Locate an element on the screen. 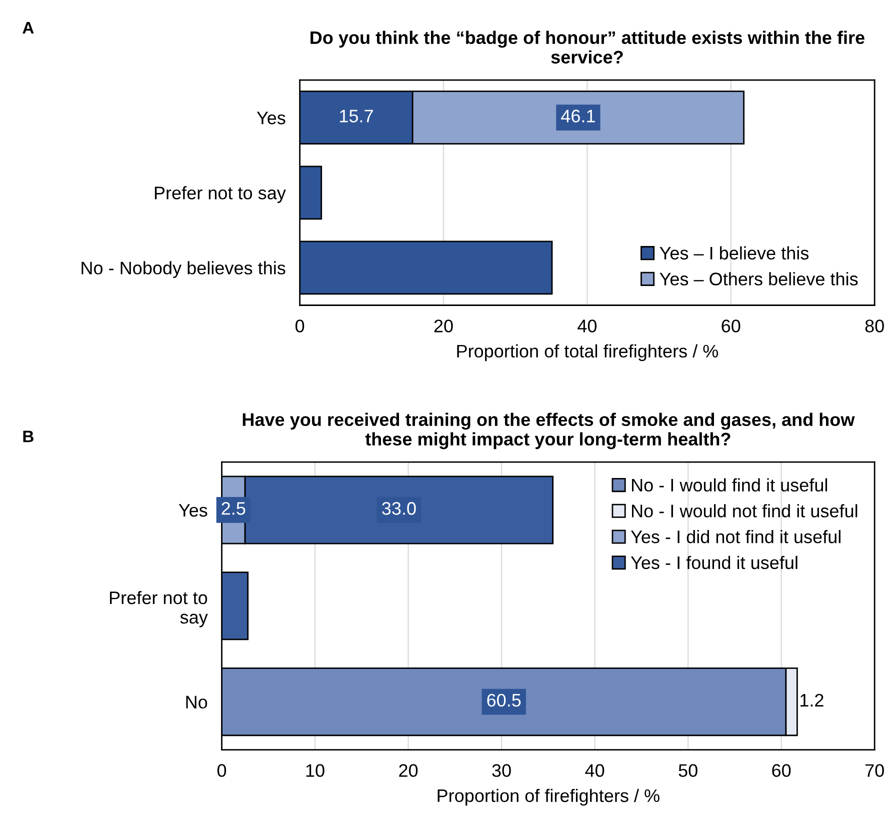 This screenshot has width=887, height=834. data-label: 46.1 is located at coordinates (578, 116).